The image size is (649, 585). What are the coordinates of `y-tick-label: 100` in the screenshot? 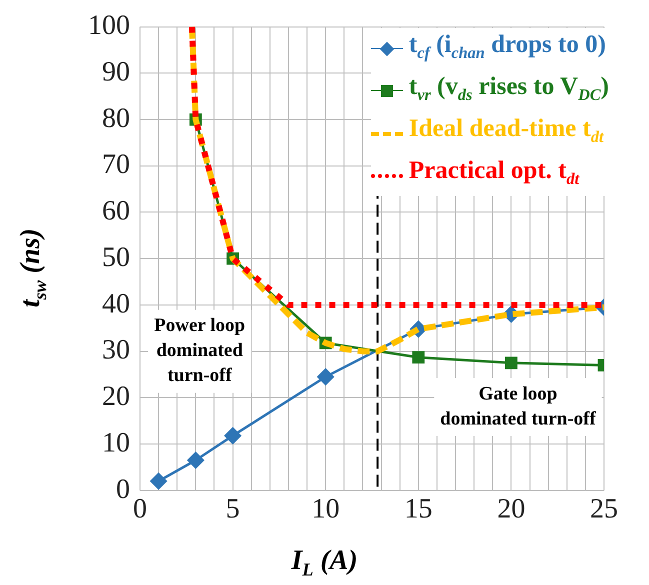 It's located at (109, 26).